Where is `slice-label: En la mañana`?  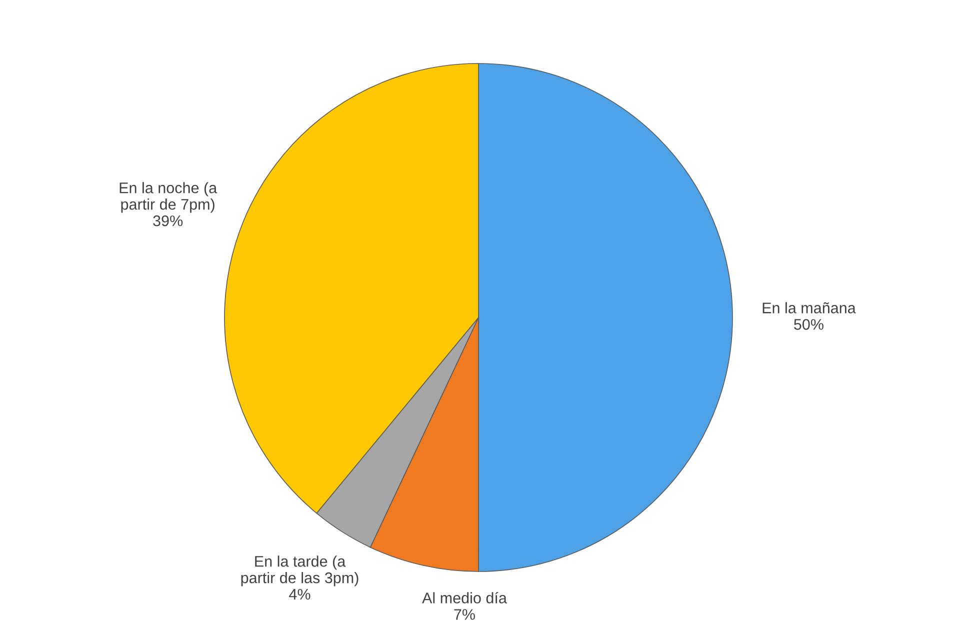 slice-label: En la mañana is located at coordinates (809, 308).